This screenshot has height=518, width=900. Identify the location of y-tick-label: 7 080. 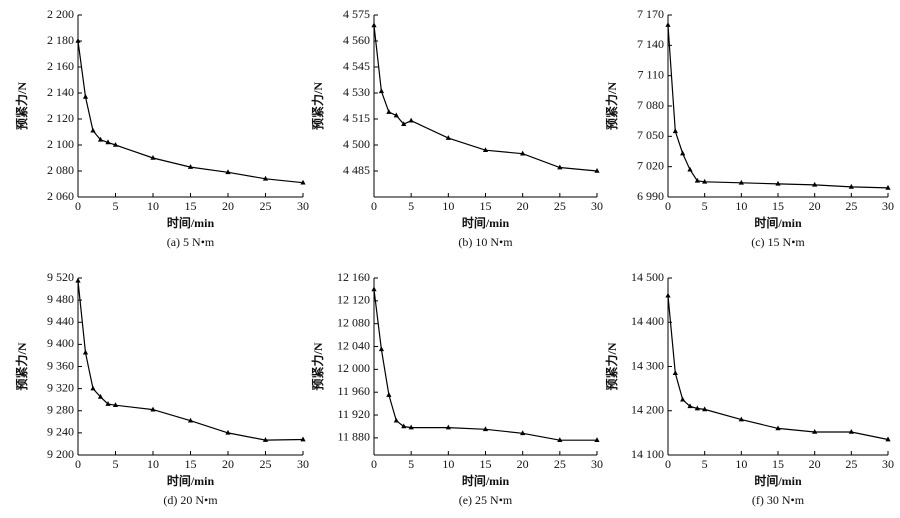
(650, 105).